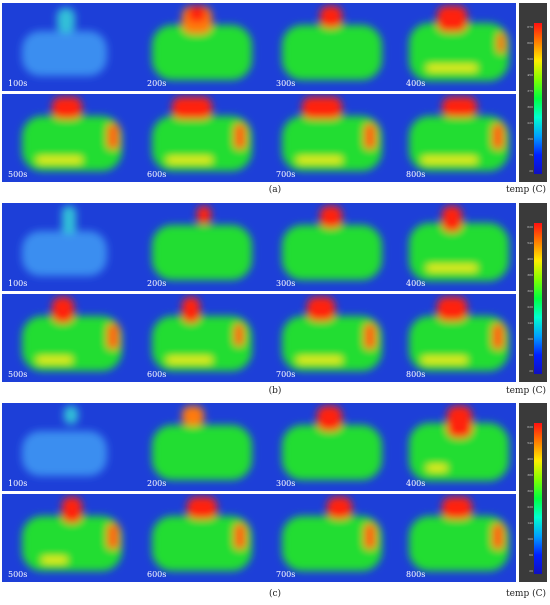 The width and height of the screenshot is (550, 605). Describe the element at coordinates (275, 190) in the screenshot. I see `panel-caption: (a)` at that location.